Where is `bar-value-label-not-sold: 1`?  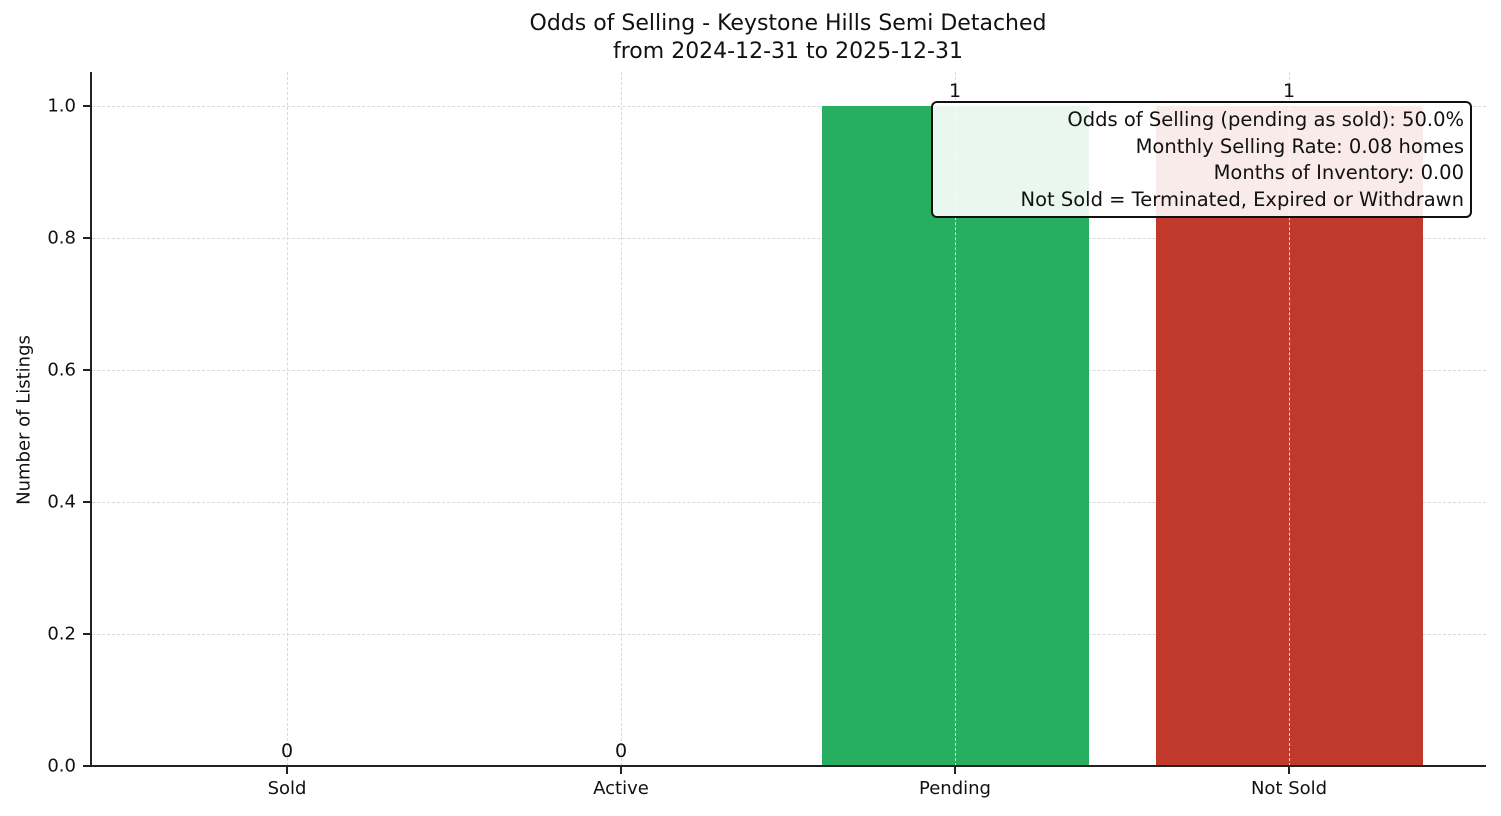 bar-value-label-not-sold: 1 is located at coordinates (1289, 91).